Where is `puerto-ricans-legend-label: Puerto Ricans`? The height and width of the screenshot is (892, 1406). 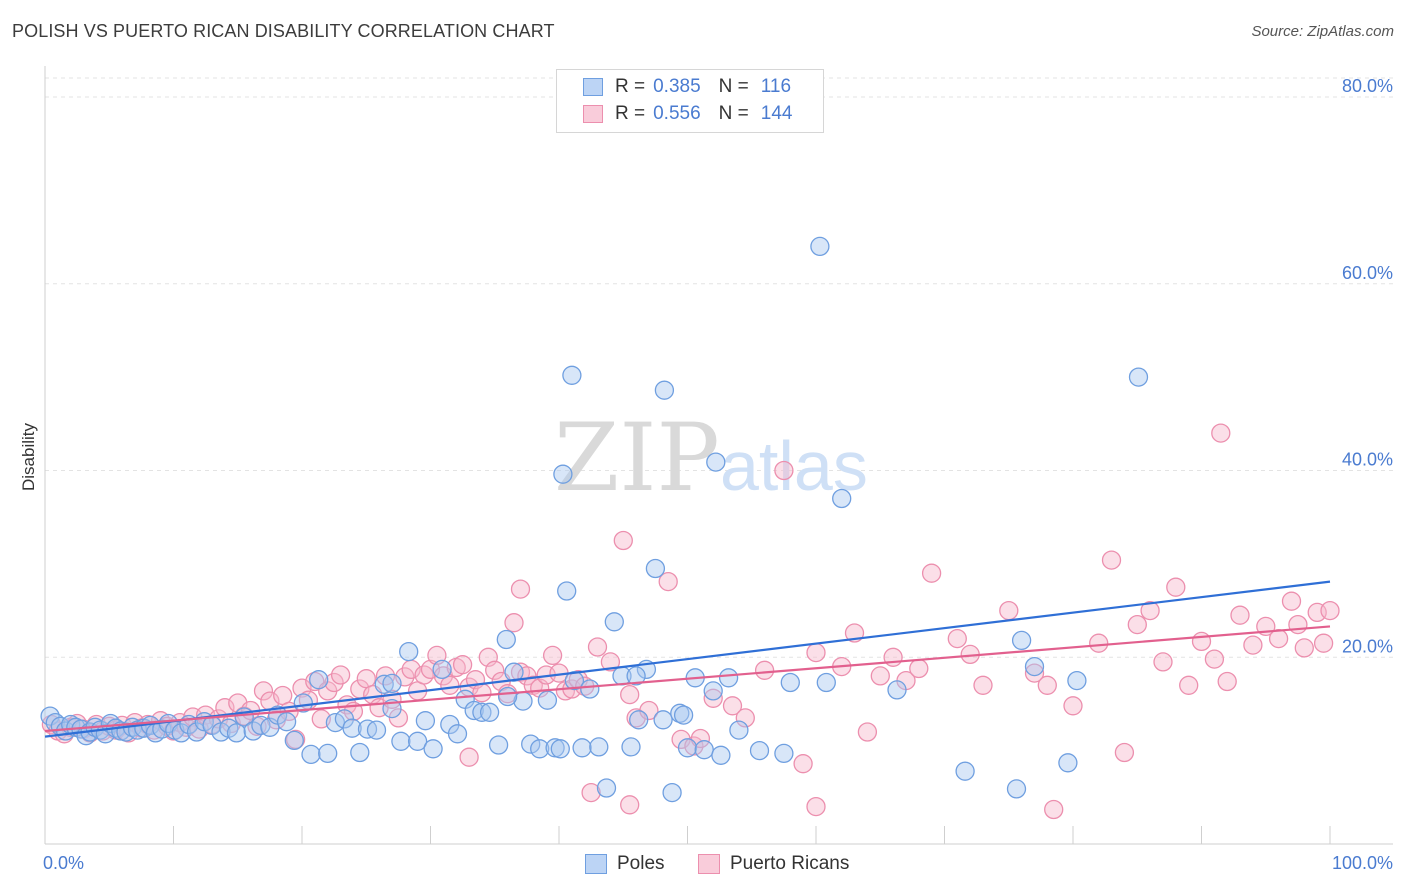
puerto-ricans-legend-label: Puerto Ricans is located at coordinates (790, 863).